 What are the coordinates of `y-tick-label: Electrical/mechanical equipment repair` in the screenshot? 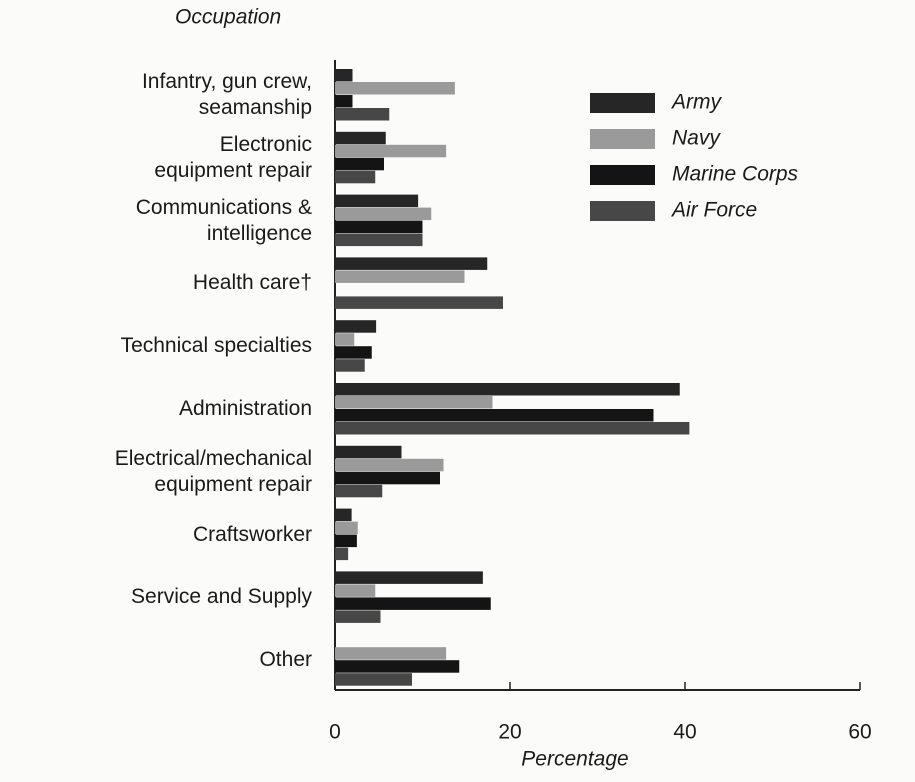 It's located at (213, 471).